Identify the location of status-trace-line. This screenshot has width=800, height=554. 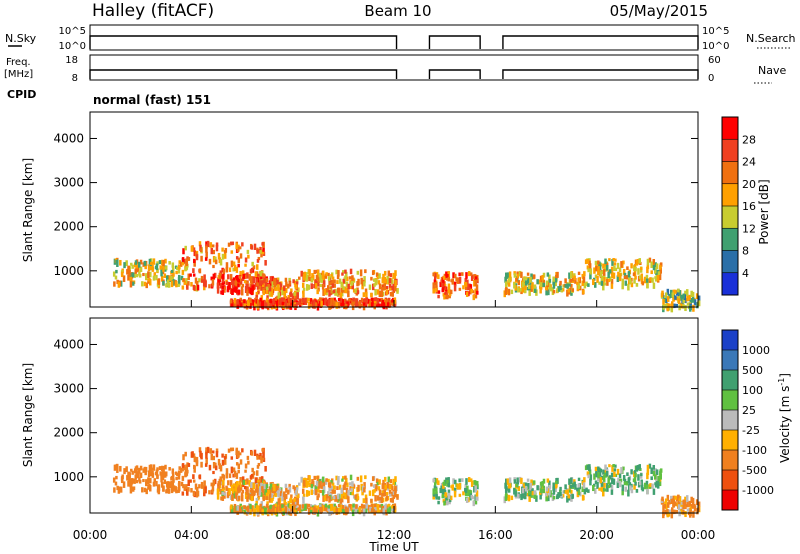
(394, 74).